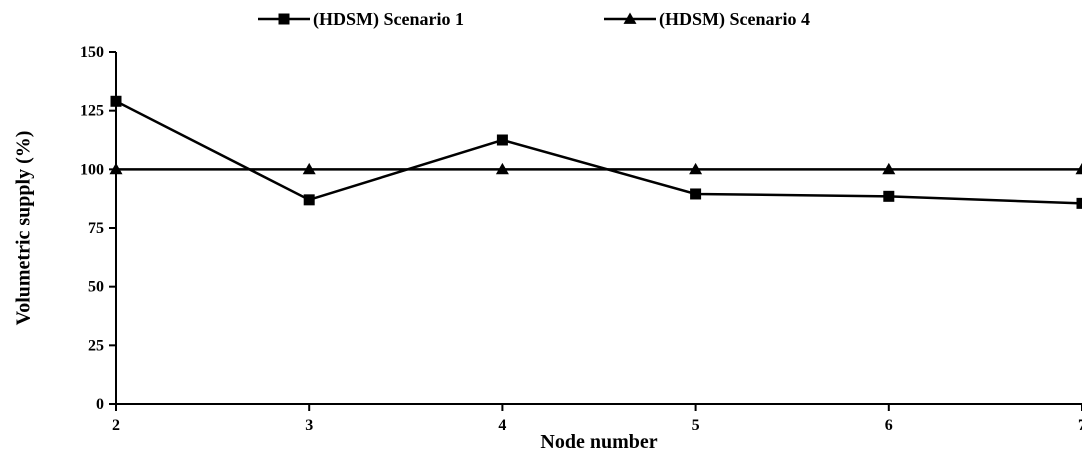 The image size is (1082, 455). Describe the element at coordinates (598, 442) in the screenshot. I see `x-axis-title: Node number` at that location.